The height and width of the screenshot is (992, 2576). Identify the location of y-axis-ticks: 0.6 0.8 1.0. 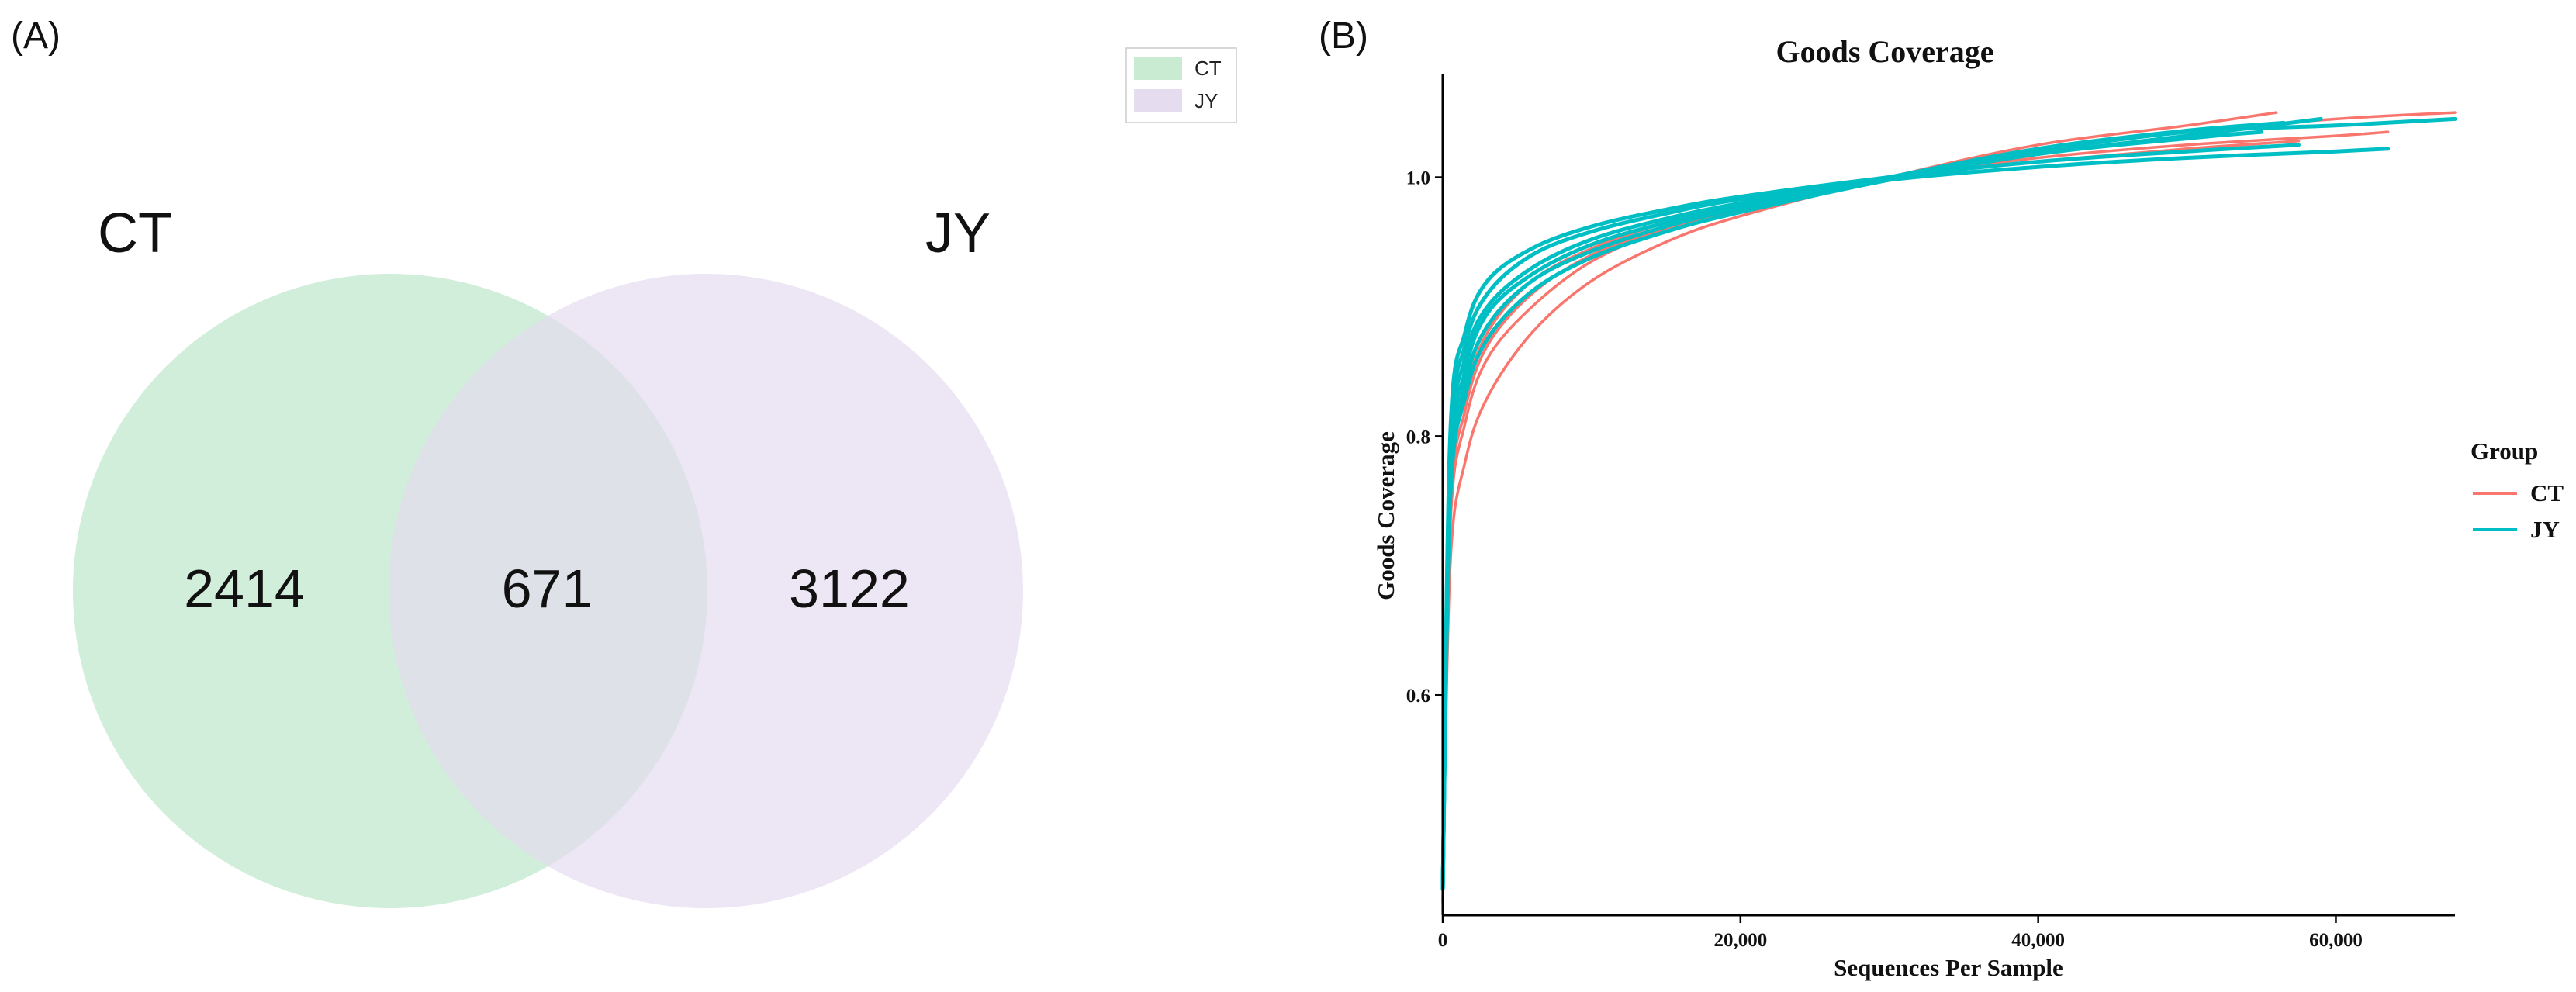
(1424, 437).